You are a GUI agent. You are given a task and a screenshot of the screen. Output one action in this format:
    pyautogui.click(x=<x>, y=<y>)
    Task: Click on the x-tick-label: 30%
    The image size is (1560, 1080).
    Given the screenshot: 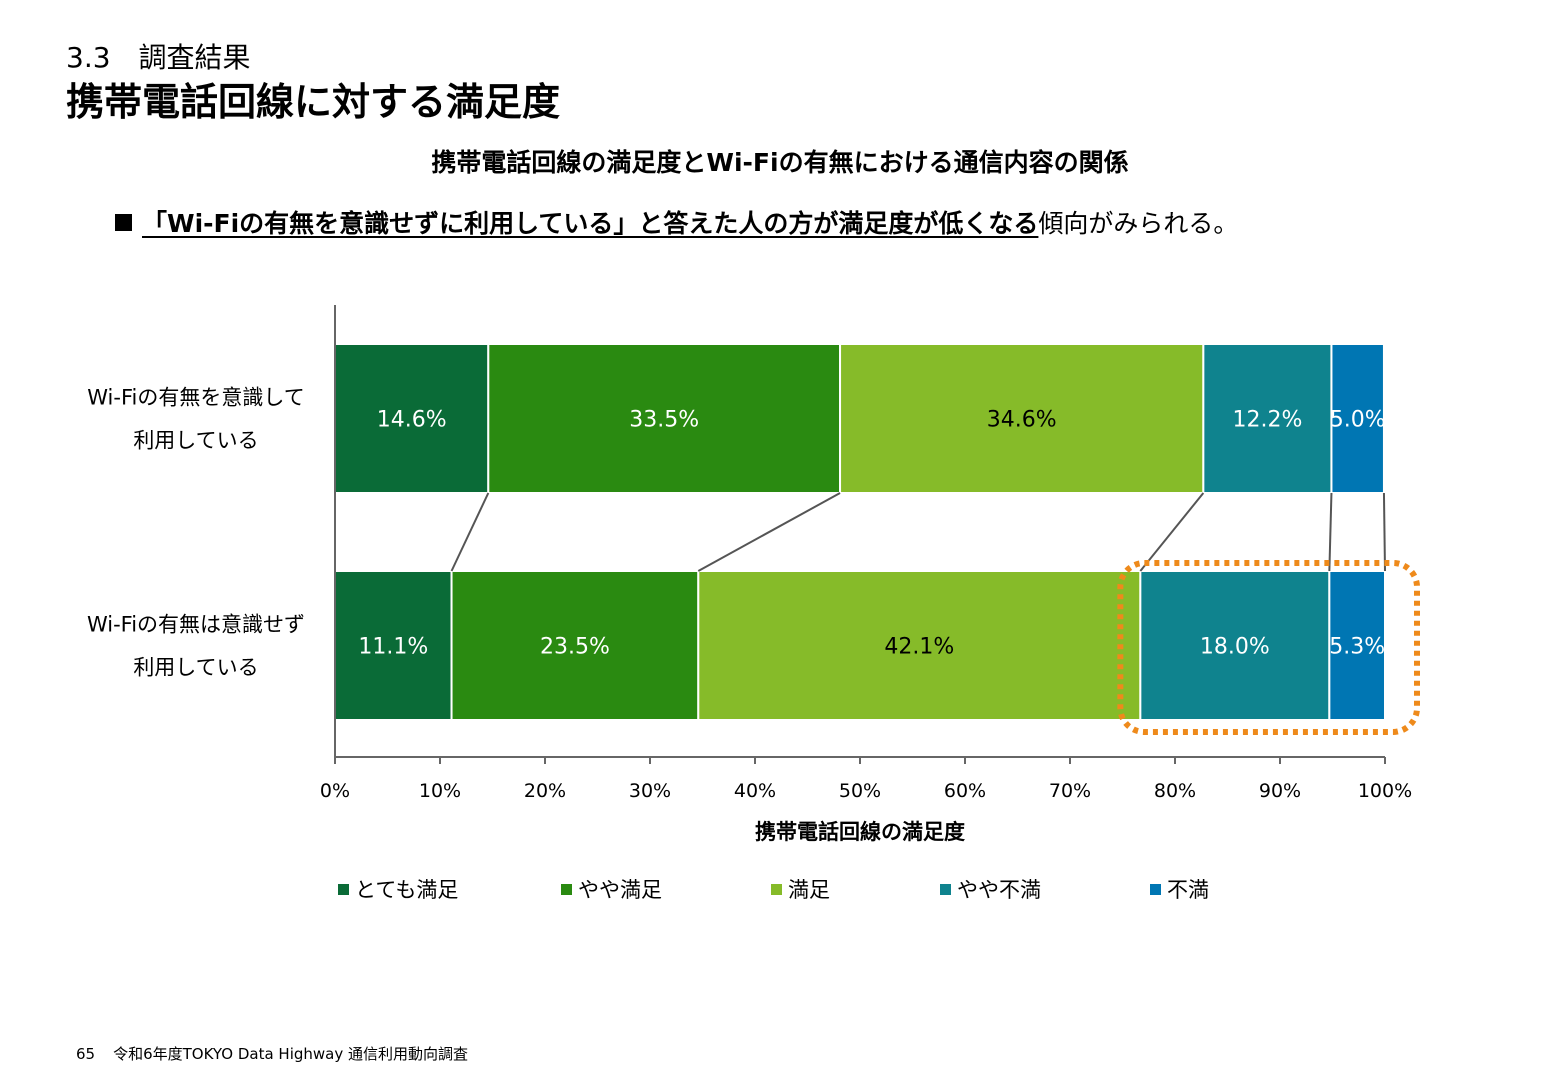 What is the action you would take?
    pyautogui.click(x=650, y=791)
    